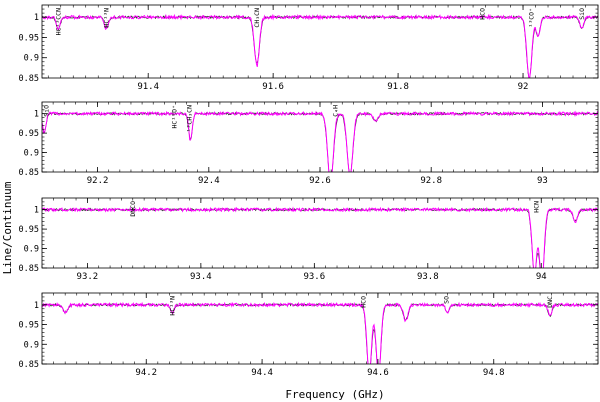  What do you see at coordinates (550, 302) in the screenshot?
I see `line-id-label: DNC` at bounding box center [550, 302].